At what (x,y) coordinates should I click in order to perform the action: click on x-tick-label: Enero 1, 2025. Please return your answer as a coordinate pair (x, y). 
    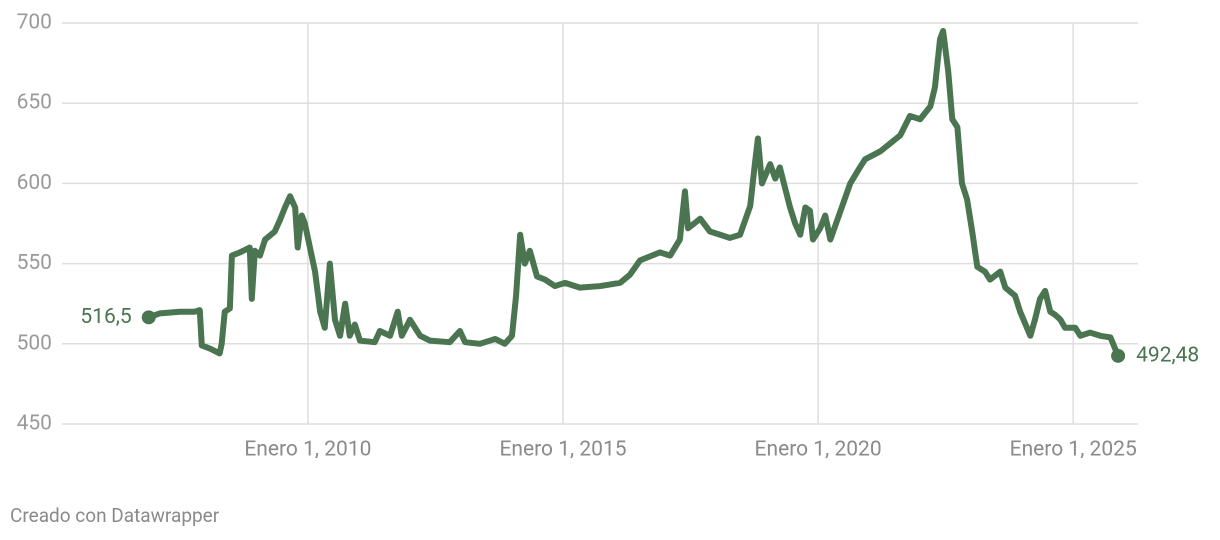
    Looking at the image, I should click on (1073, 450).